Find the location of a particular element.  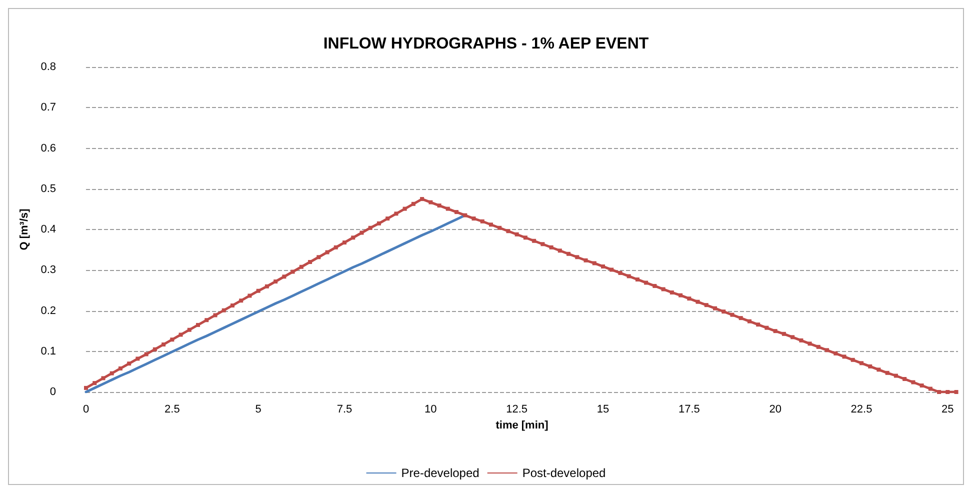

y-tick-label: 0.3 is located at coordinates (48, 270).